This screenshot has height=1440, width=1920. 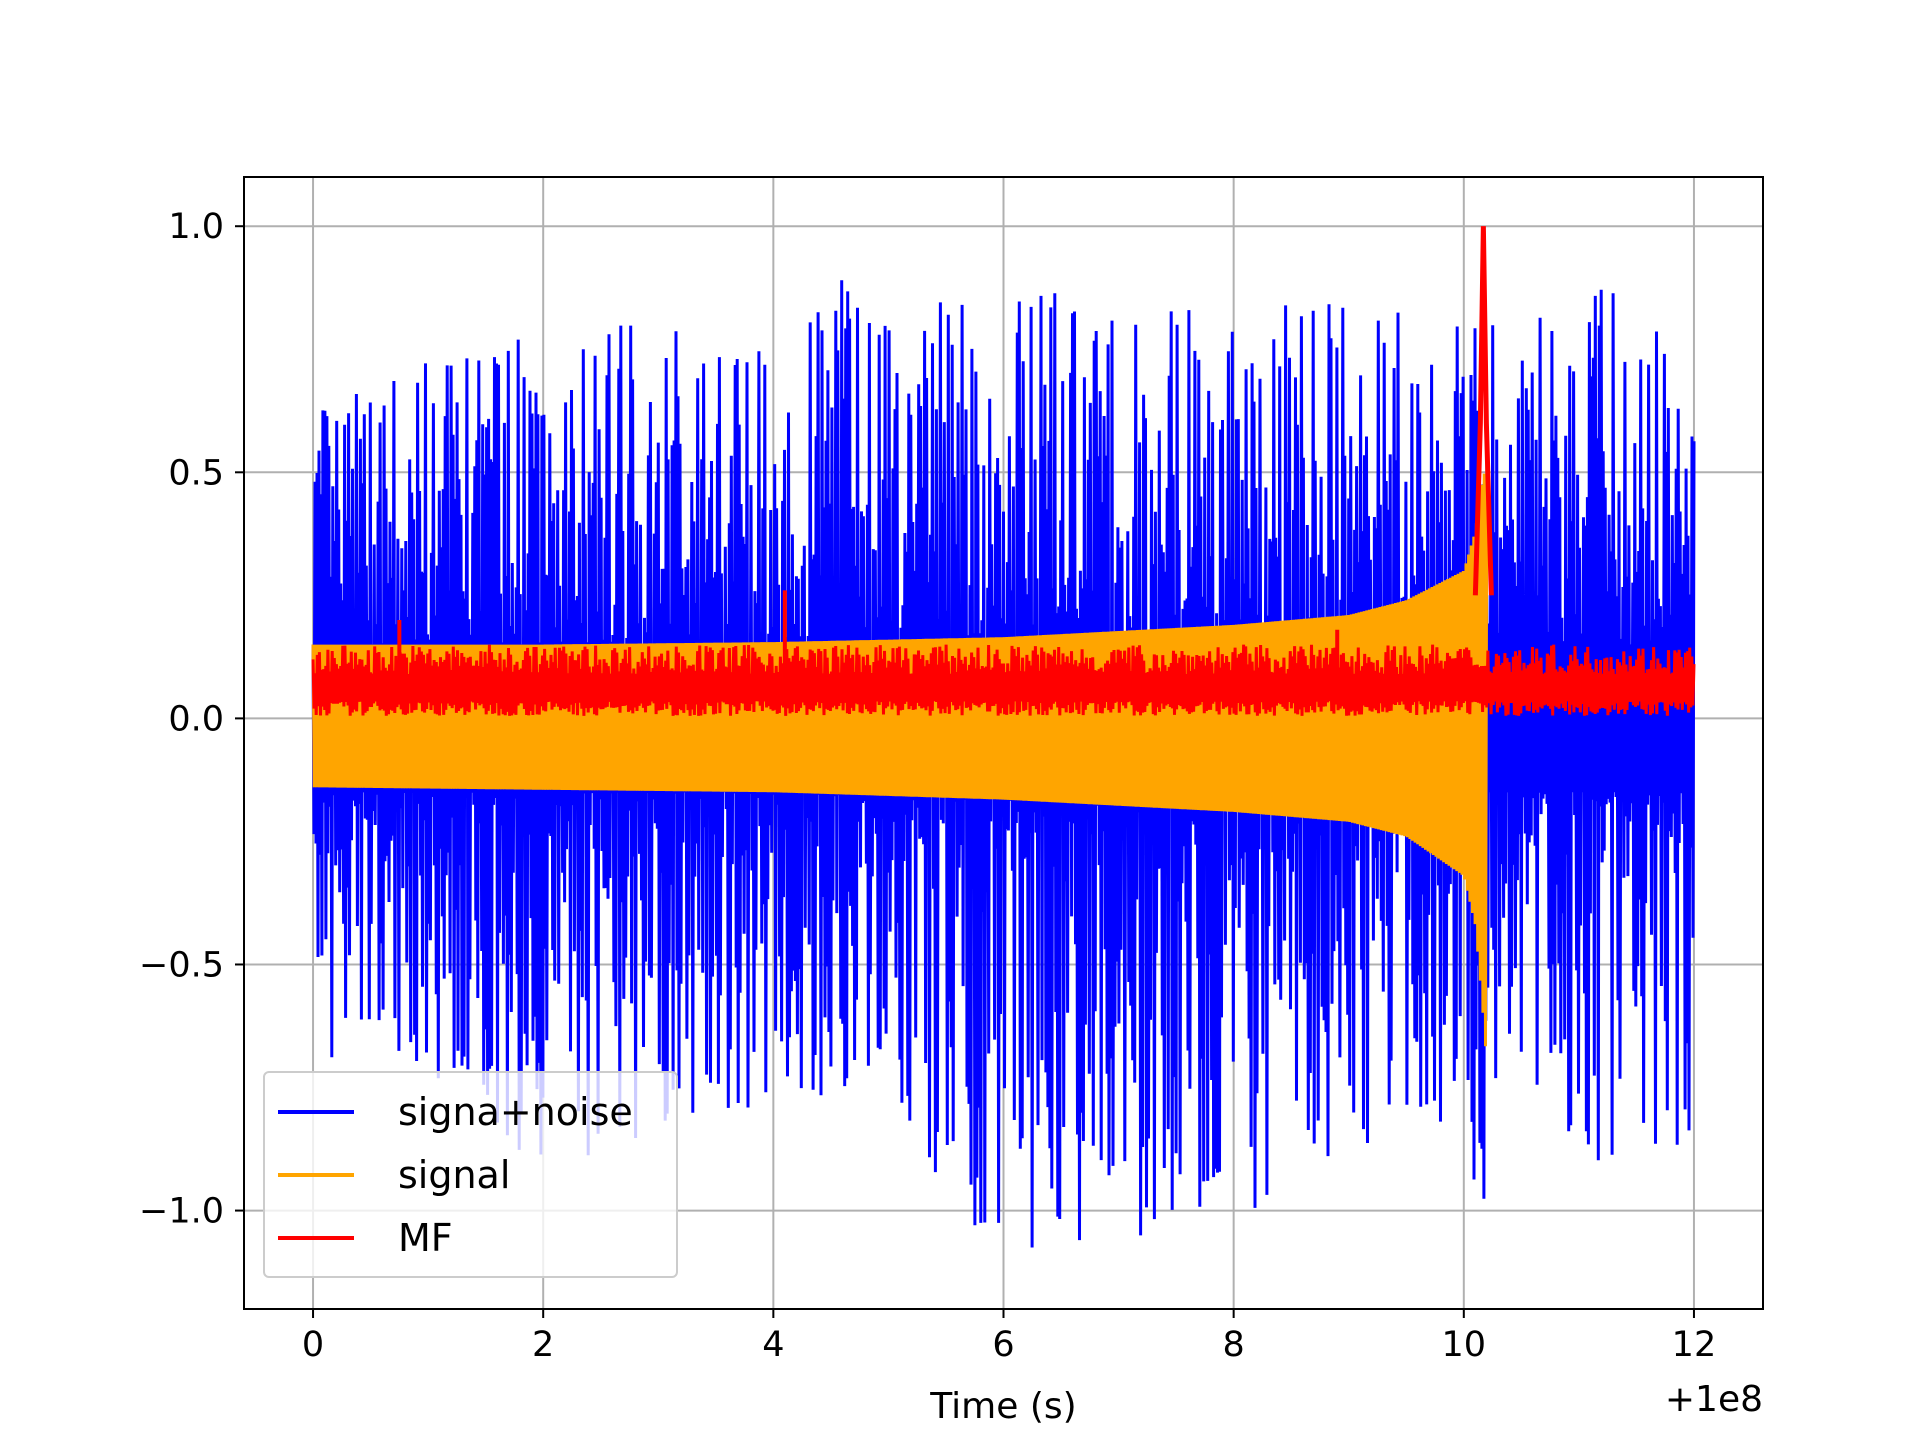 What do you see at coordinates (181, 1212) in the screenshot?
I see `y-tick-label: −1.0` at bounding box center [181, 1212].